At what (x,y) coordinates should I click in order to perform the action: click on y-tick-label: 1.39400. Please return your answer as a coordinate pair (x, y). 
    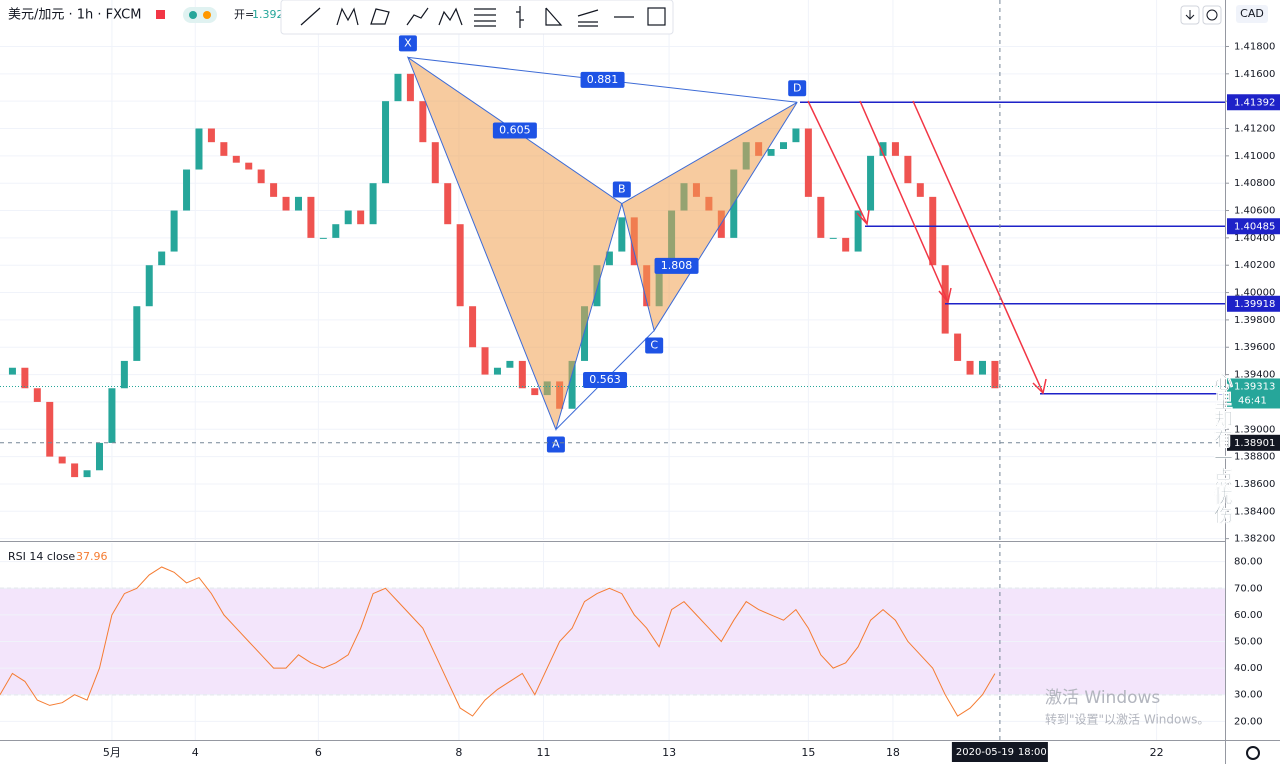
    Looking at the image, I should click on (1254, 375).